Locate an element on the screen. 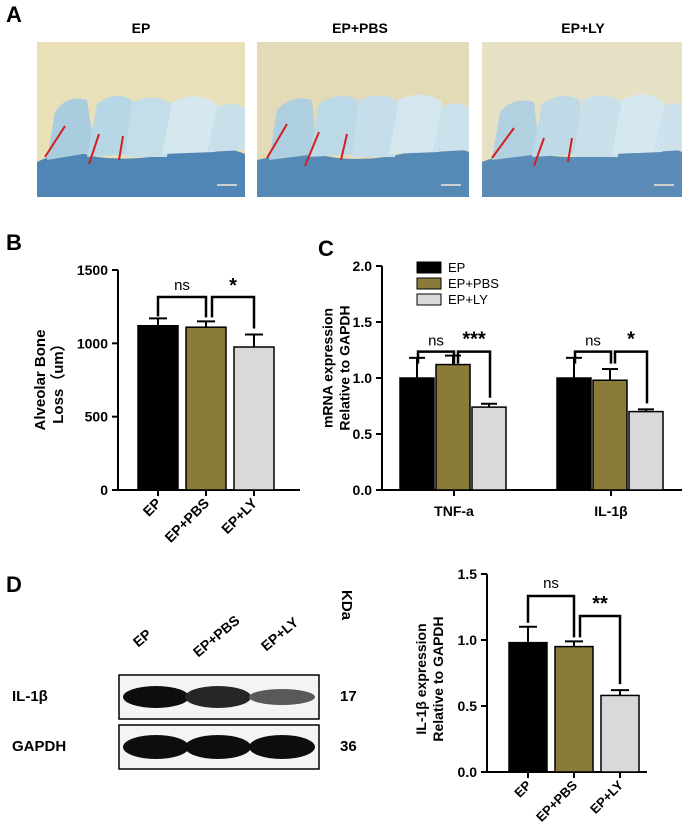 The image size is (687, 838). chart-d-x-label-1: EP+PBS is located at coordinates (556, 800).